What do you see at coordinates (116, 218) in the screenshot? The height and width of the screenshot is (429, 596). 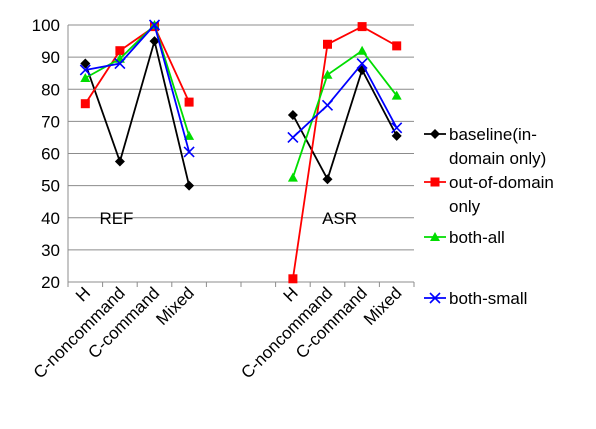 I see `group-label: REF` at bounding box center [116, 218].